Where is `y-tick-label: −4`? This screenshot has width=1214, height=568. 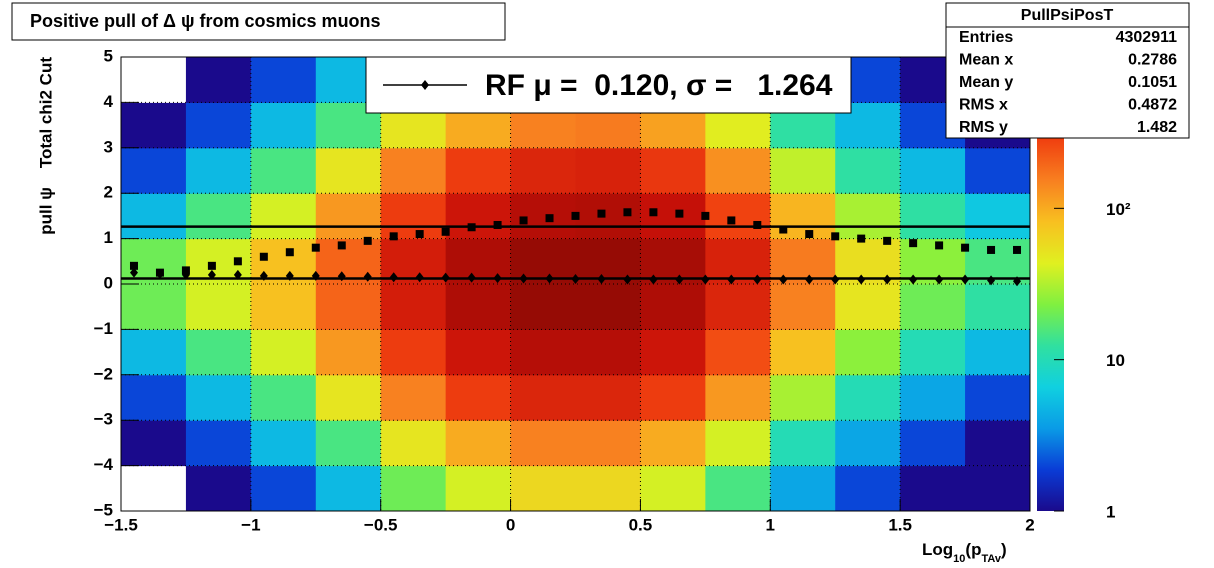
y-tick-label: −4 is located at coordinates (104, 464).